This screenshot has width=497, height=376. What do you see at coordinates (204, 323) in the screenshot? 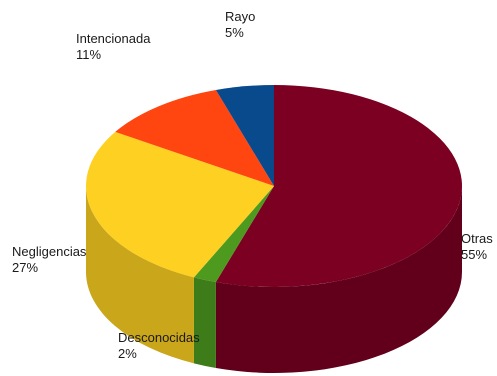
I see `pie-side-desconocidas` at bounding box center [204, 323].